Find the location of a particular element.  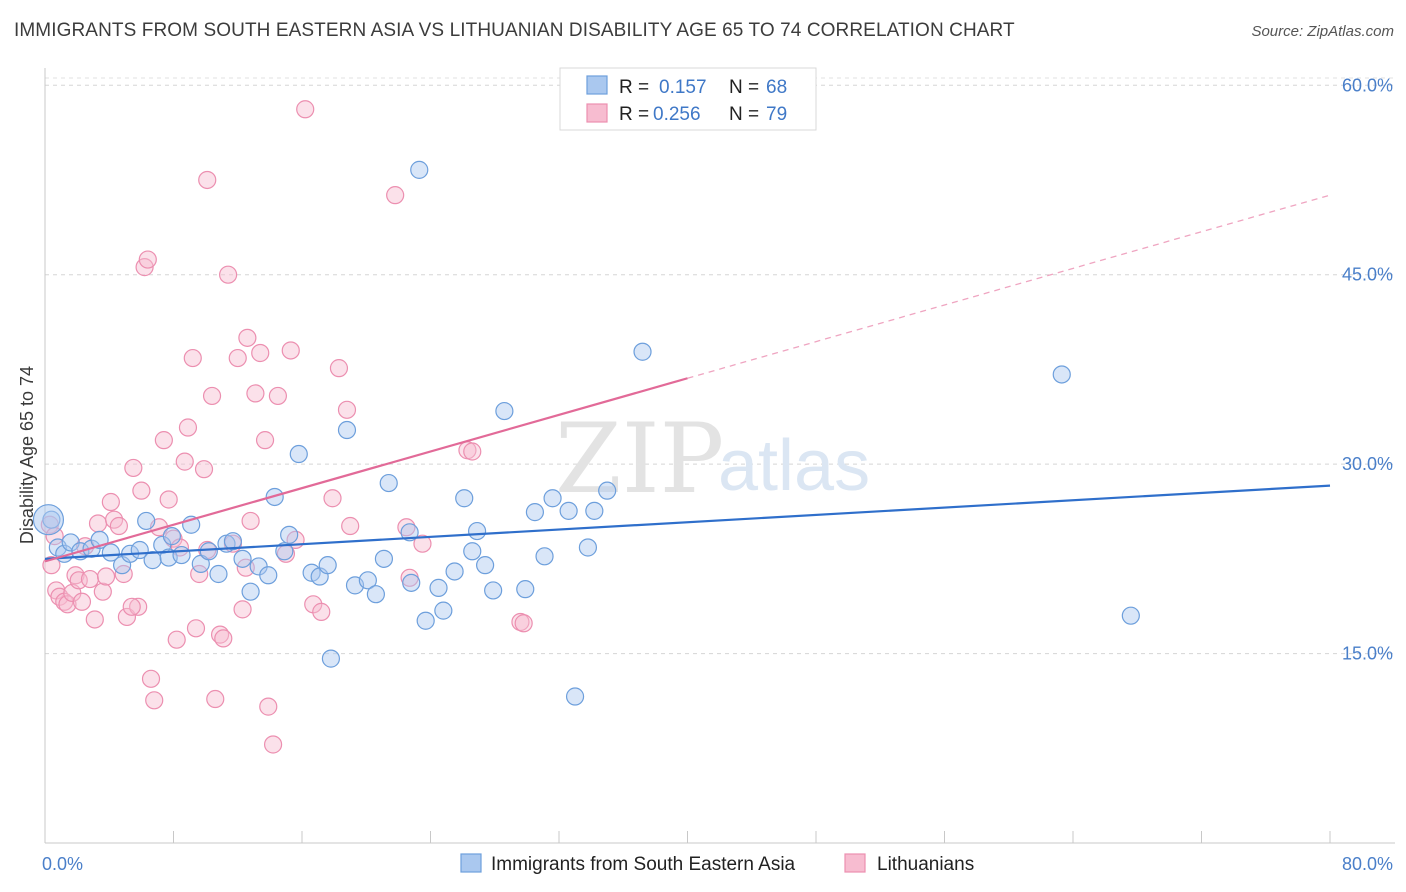

legend-r-label-1: R = is located at coordinates (634, 87).